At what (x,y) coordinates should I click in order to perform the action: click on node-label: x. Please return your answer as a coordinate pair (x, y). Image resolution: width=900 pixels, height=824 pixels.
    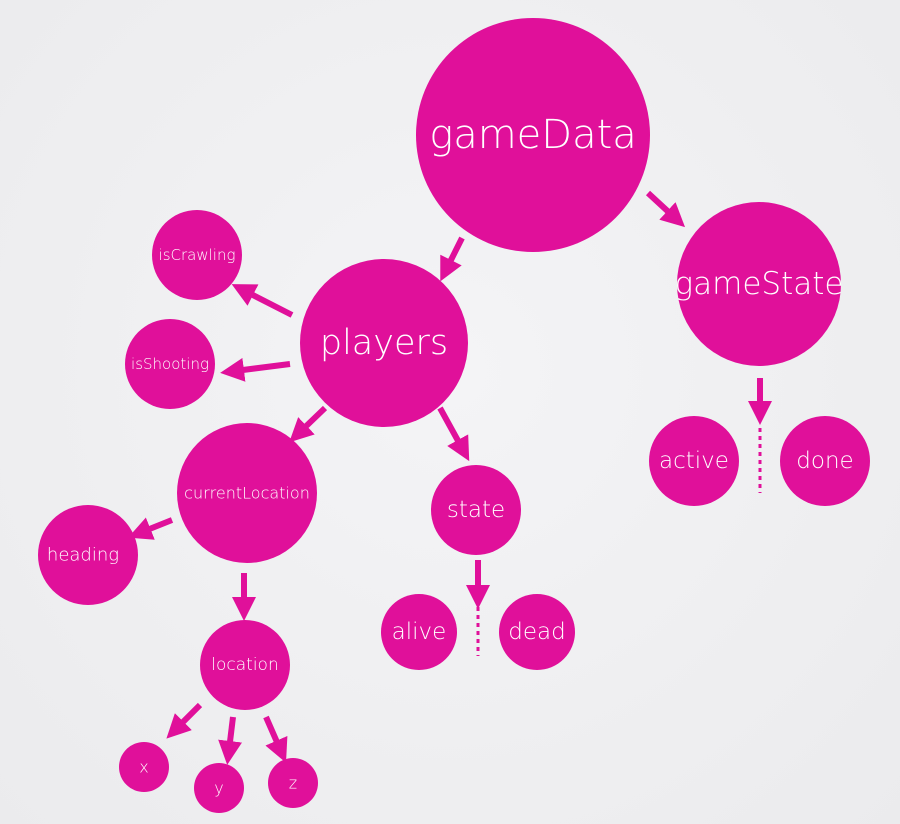
    Looking at the image, I should click on (143, 767).